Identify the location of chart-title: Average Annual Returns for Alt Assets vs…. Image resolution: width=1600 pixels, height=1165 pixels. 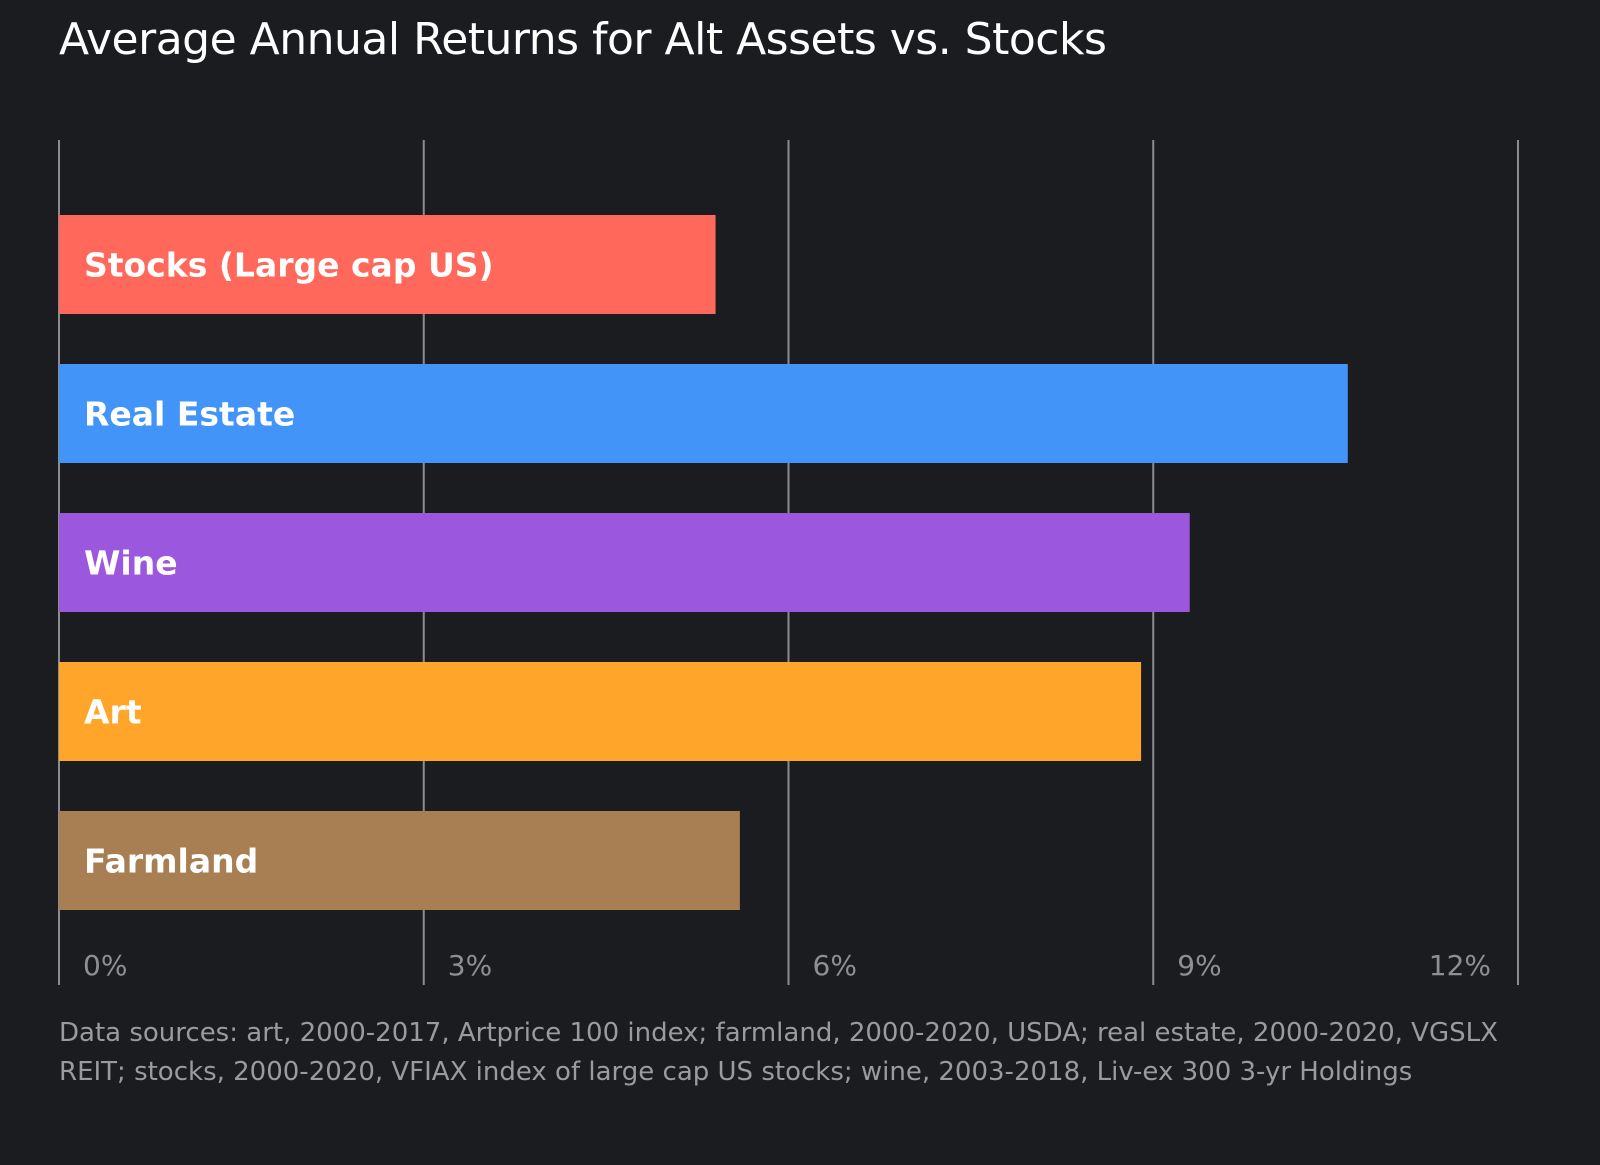
(583, 39).